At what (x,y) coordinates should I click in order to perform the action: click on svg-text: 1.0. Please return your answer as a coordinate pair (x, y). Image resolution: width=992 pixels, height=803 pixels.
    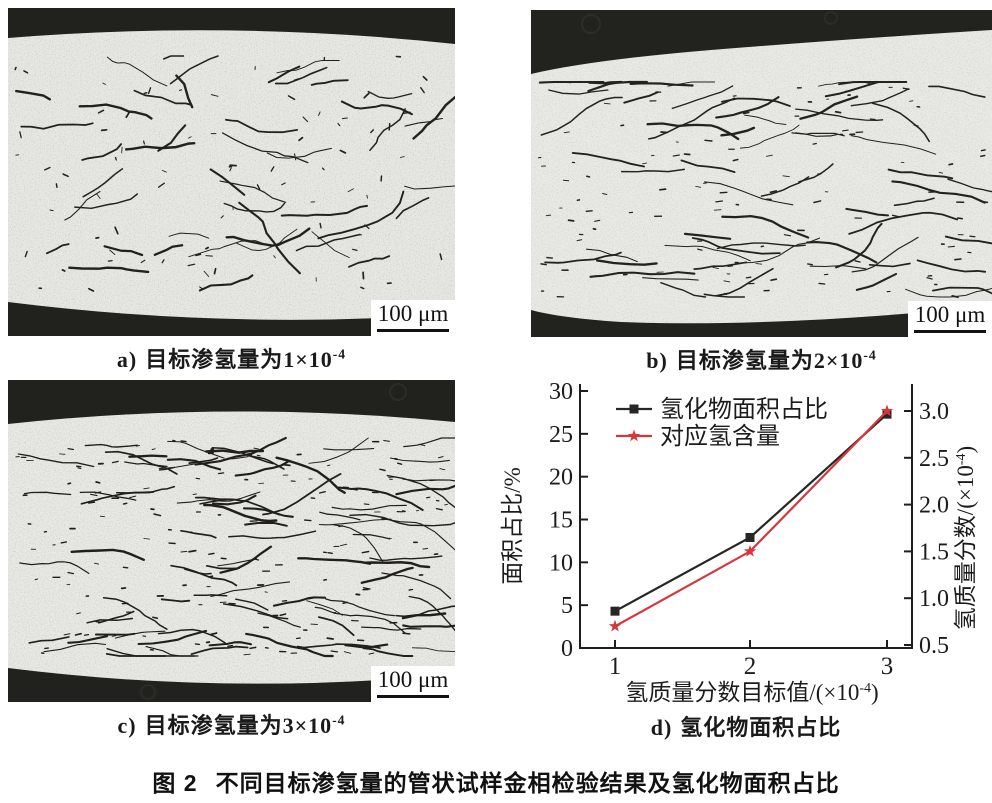
    Looking at the image, I should click on (934, 599).